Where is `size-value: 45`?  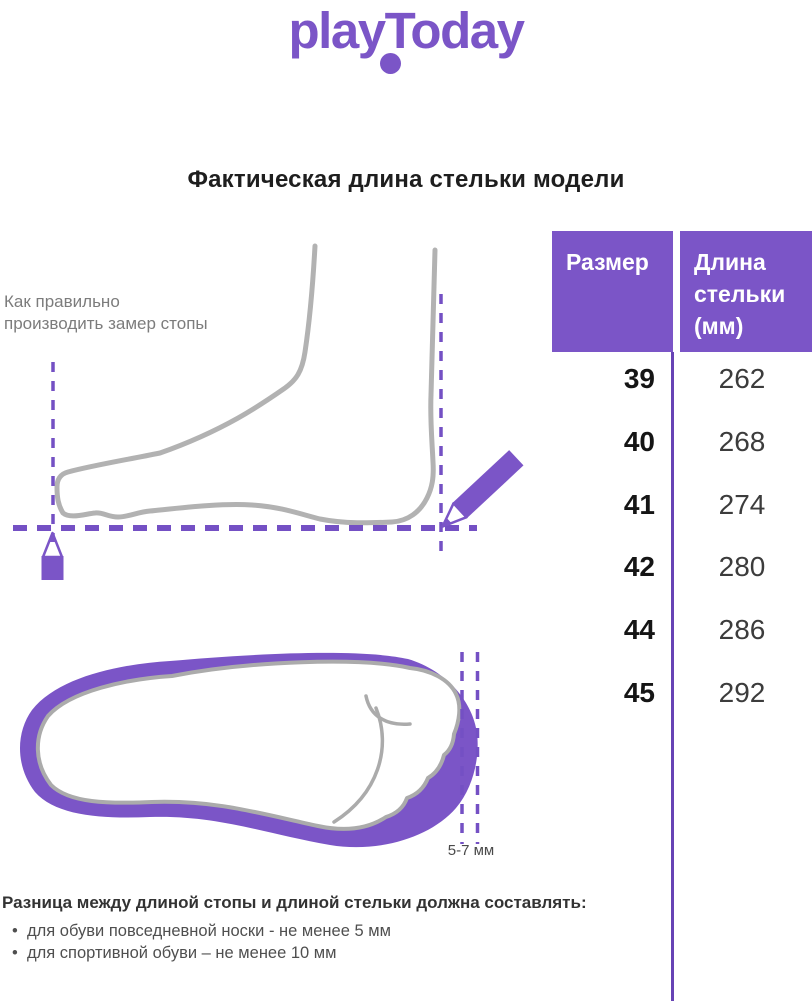
size-value: 45 is located at coordinates (639, 692).